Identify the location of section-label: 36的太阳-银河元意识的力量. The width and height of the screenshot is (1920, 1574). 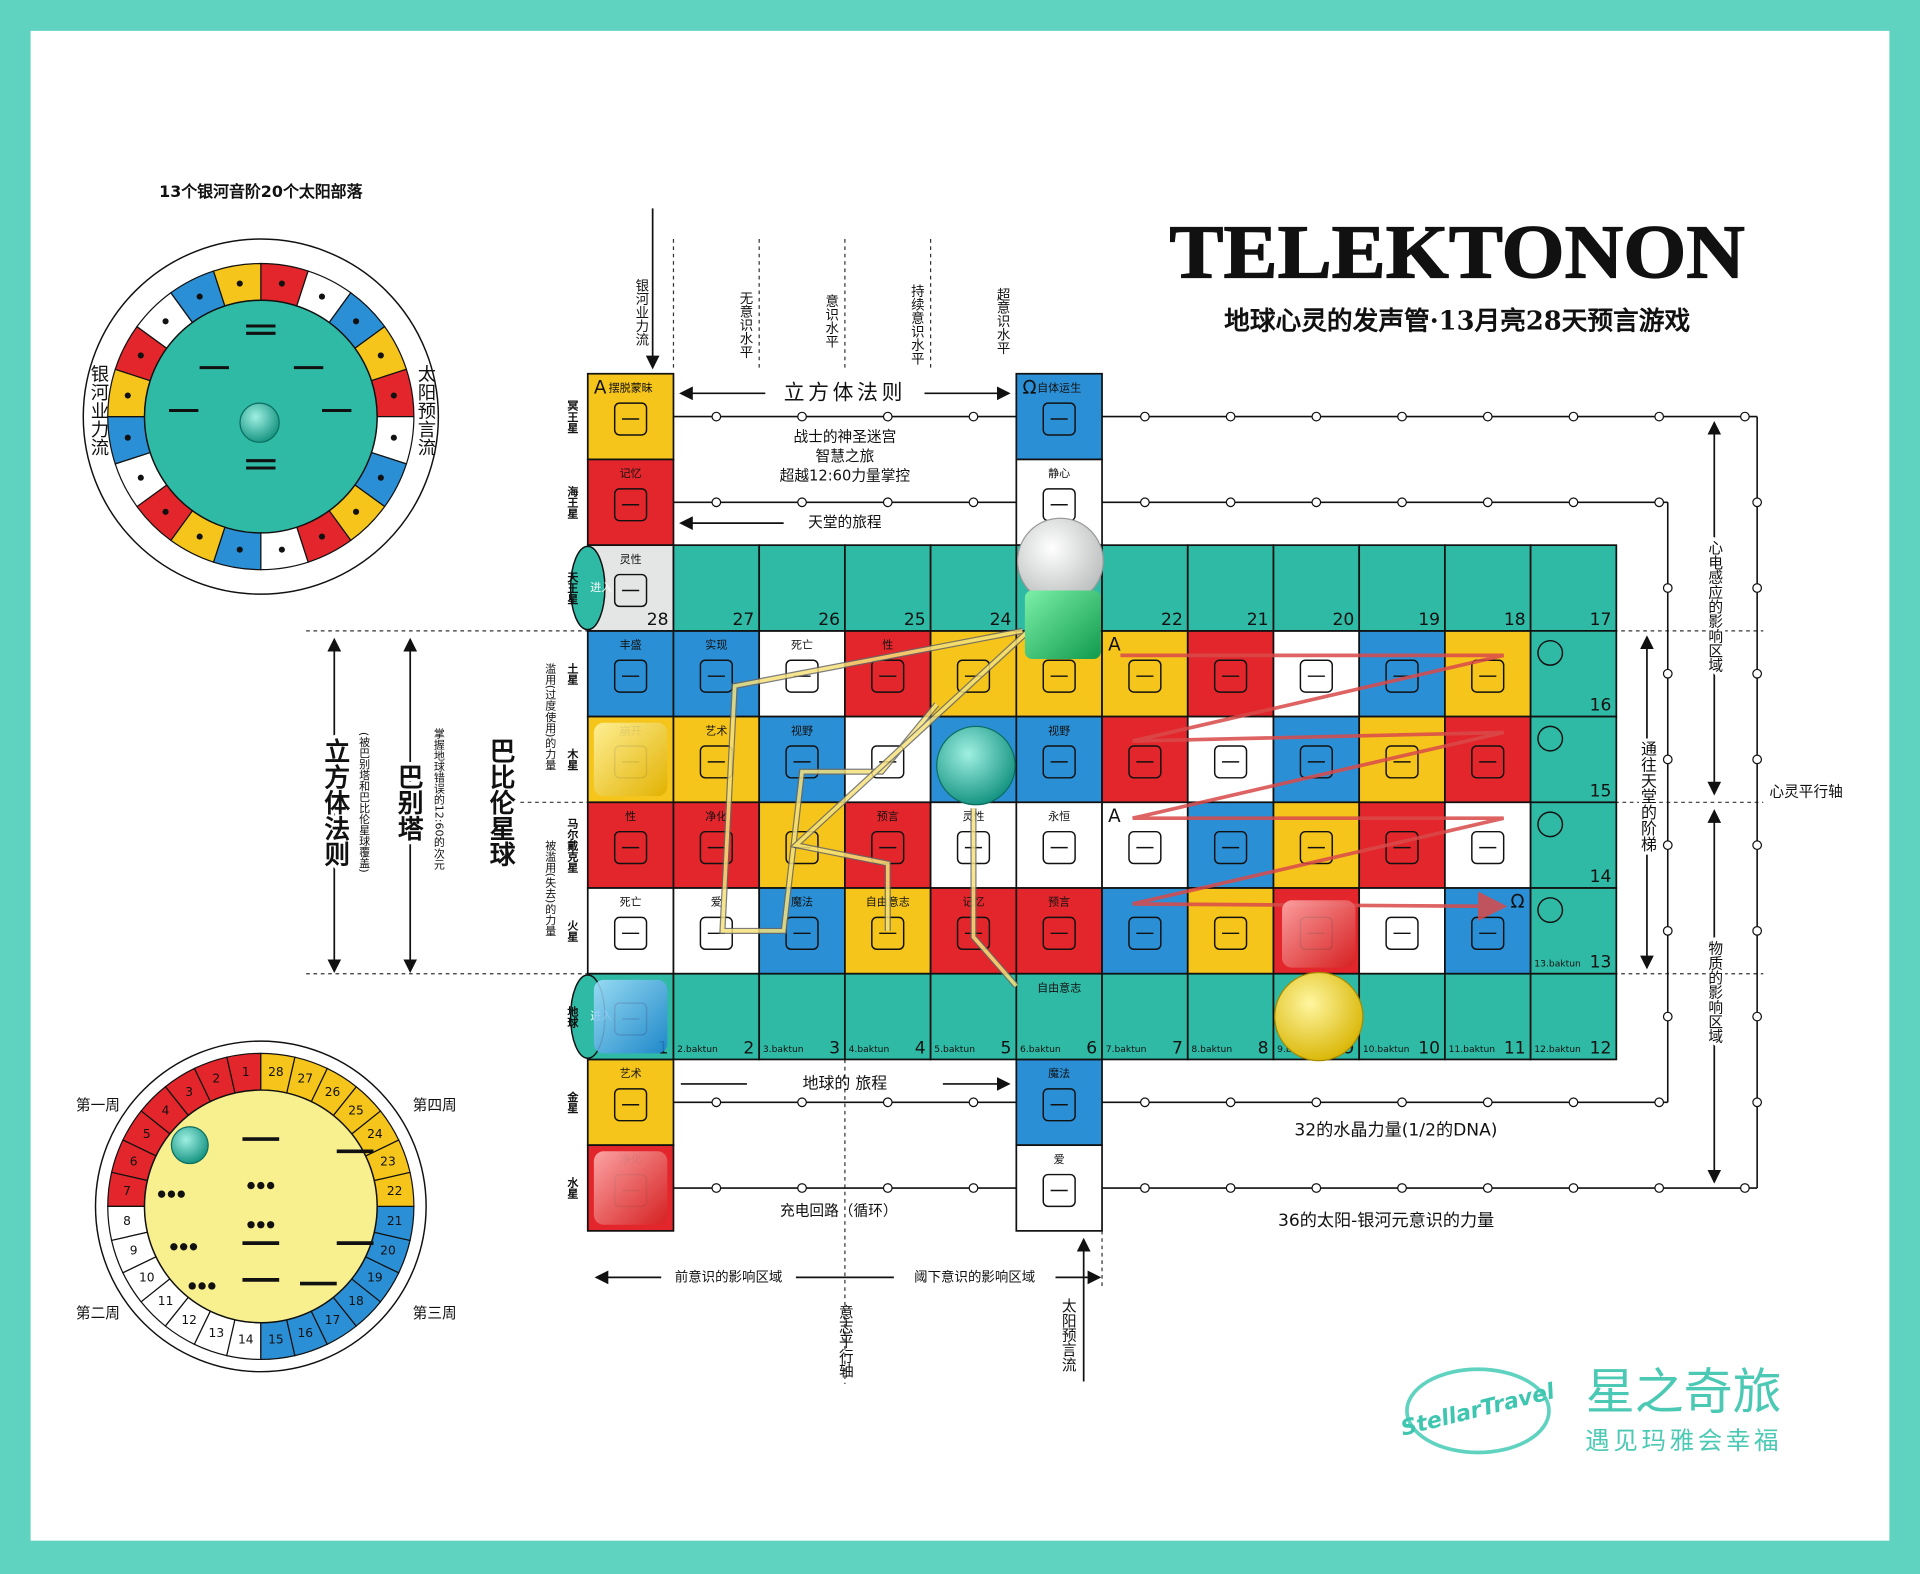
(1386, 1221).